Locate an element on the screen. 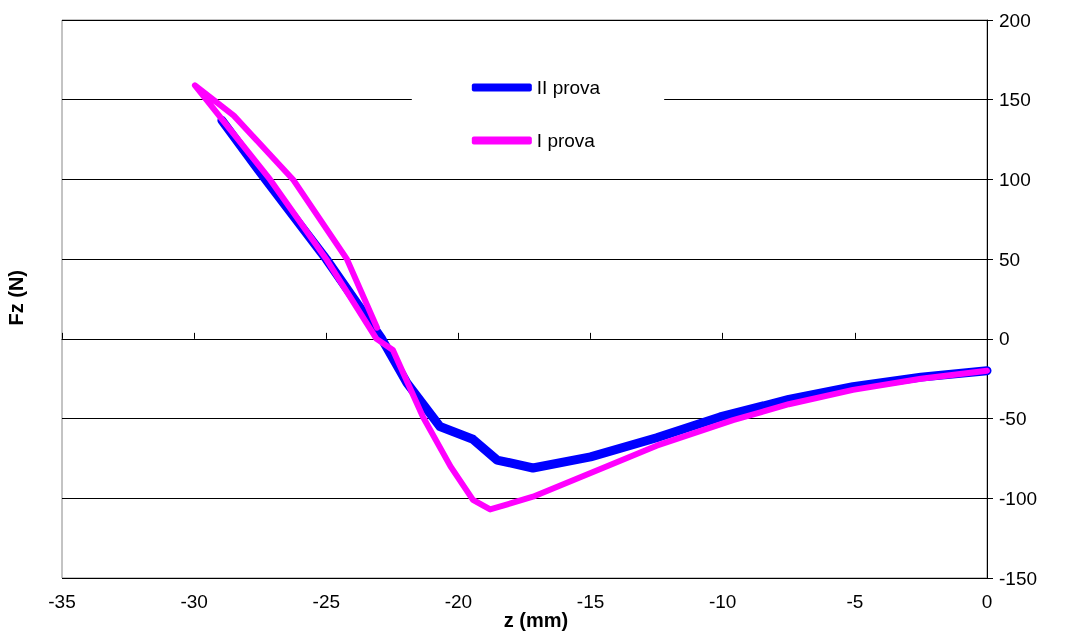 The image size is (1072, 634). y-tick-label: -150 is located at coordinates (1018, 578).